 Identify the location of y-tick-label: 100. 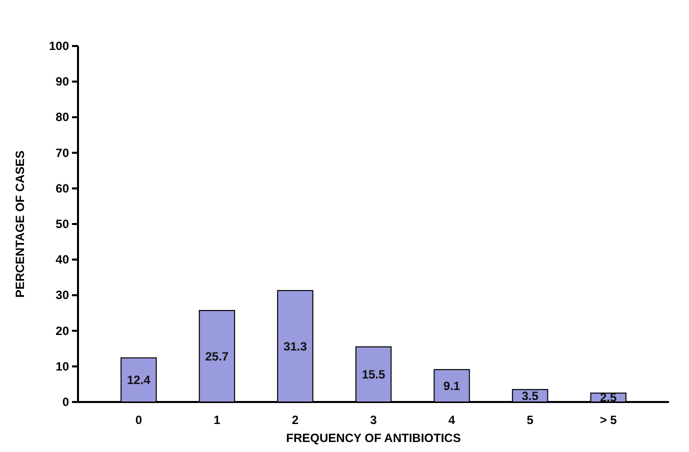
(59, 46).